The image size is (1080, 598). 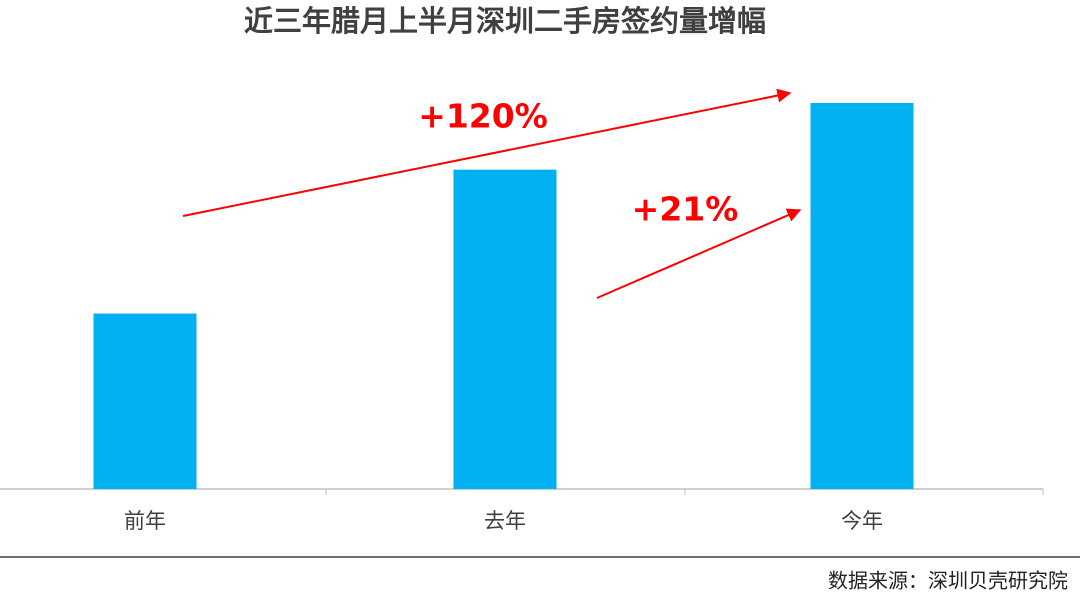 I want to click on chart-title: 近三年腊月上半月深圳二手房签约量增幅, so click(x=505, y=21).